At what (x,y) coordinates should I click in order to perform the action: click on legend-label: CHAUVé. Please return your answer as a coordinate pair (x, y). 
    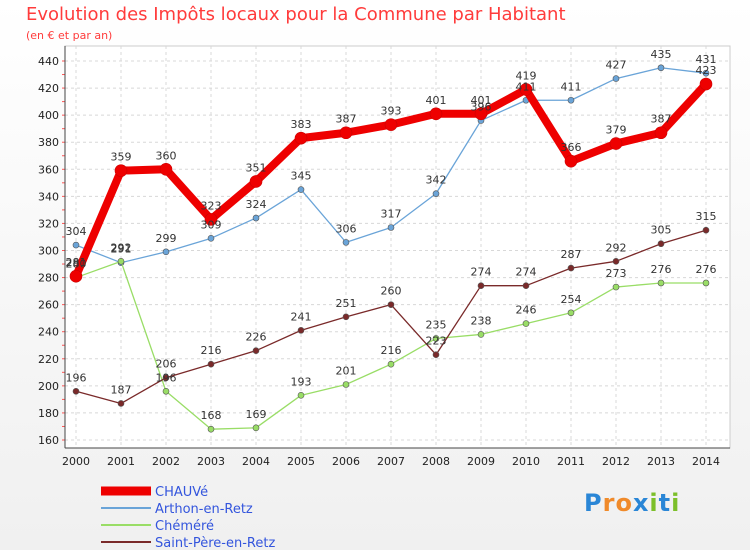
    Looking at the image, I should click on (181, 492).